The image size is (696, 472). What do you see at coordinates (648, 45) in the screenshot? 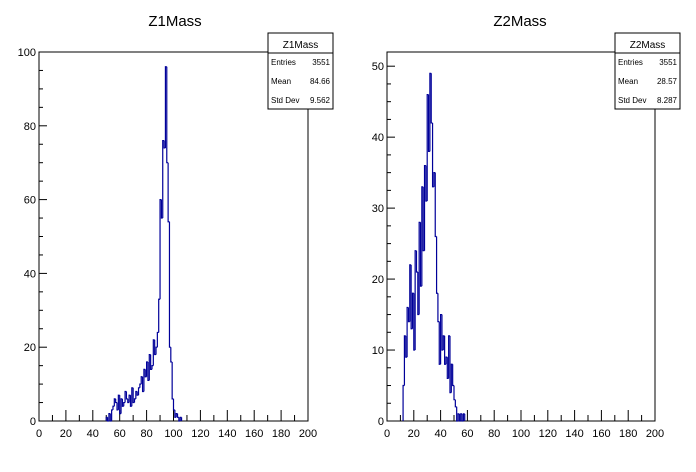
I see `stats-title: Z2Mass` at bounding box center [648, 45].